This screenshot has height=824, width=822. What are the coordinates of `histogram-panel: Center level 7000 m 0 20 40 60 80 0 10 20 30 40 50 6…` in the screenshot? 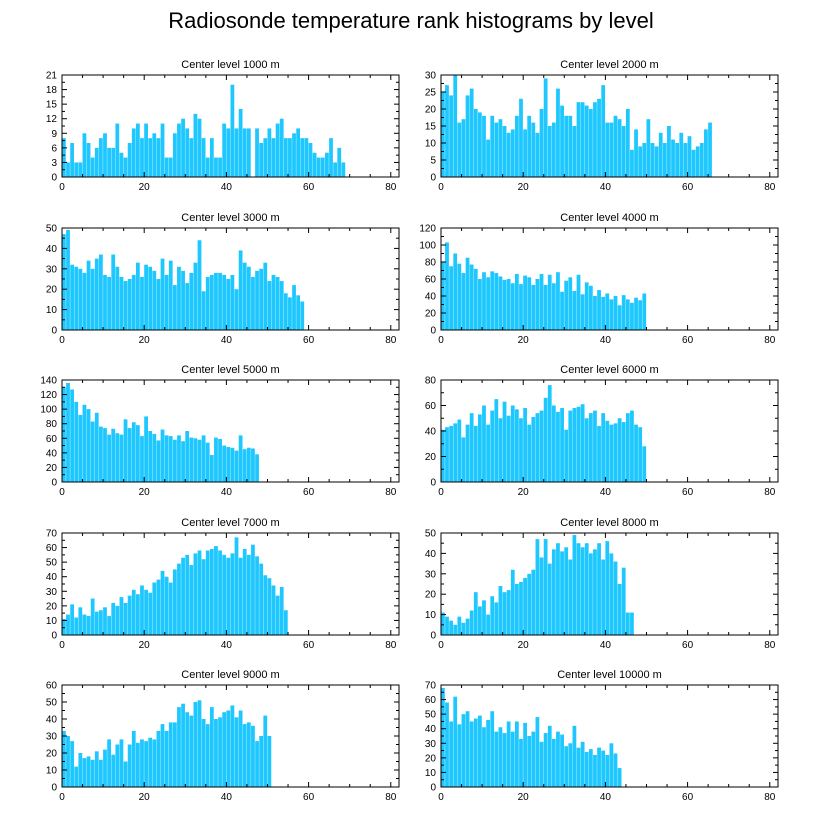 It's located at (223, 584).